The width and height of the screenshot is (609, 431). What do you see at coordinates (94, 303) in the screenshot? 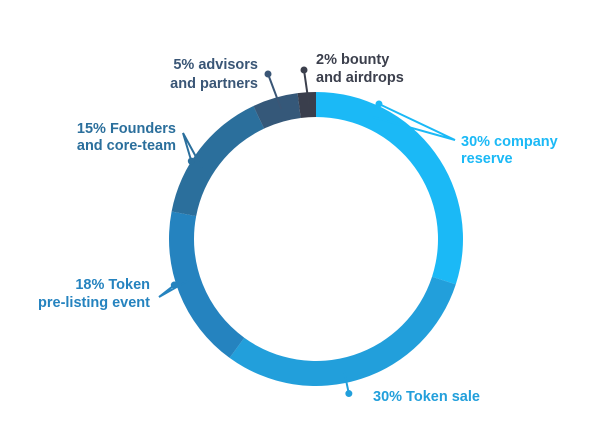
I see `slice-label-3-line2: pre-listing event` at bounding box center [94, 303].